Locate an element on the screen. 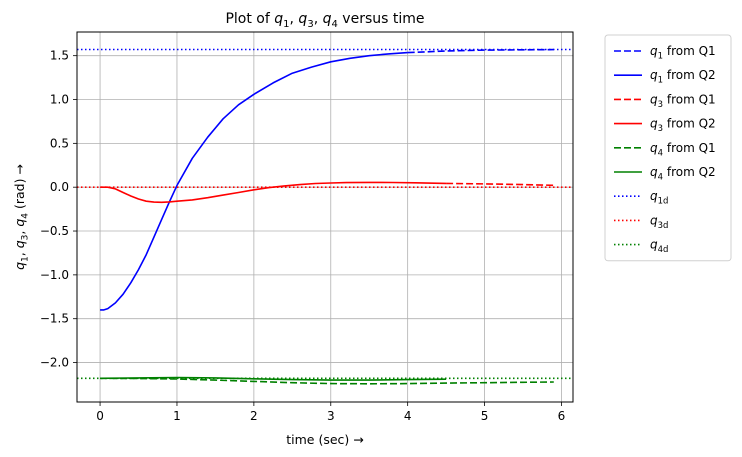 This screenshot has height=457, width=742. x-tick-label: 2 is located at coordinates (254, 416).